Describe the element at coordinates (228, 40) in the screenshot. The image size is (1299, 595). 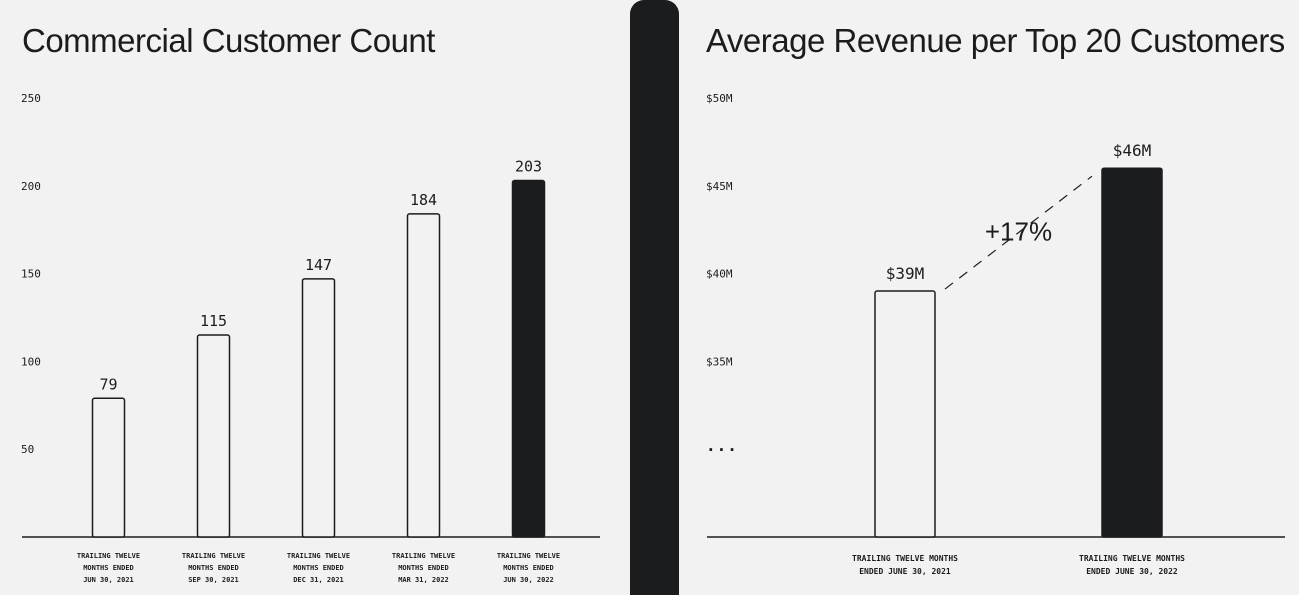
I see `customer-count-title: Commercial Customer Count` at that location.